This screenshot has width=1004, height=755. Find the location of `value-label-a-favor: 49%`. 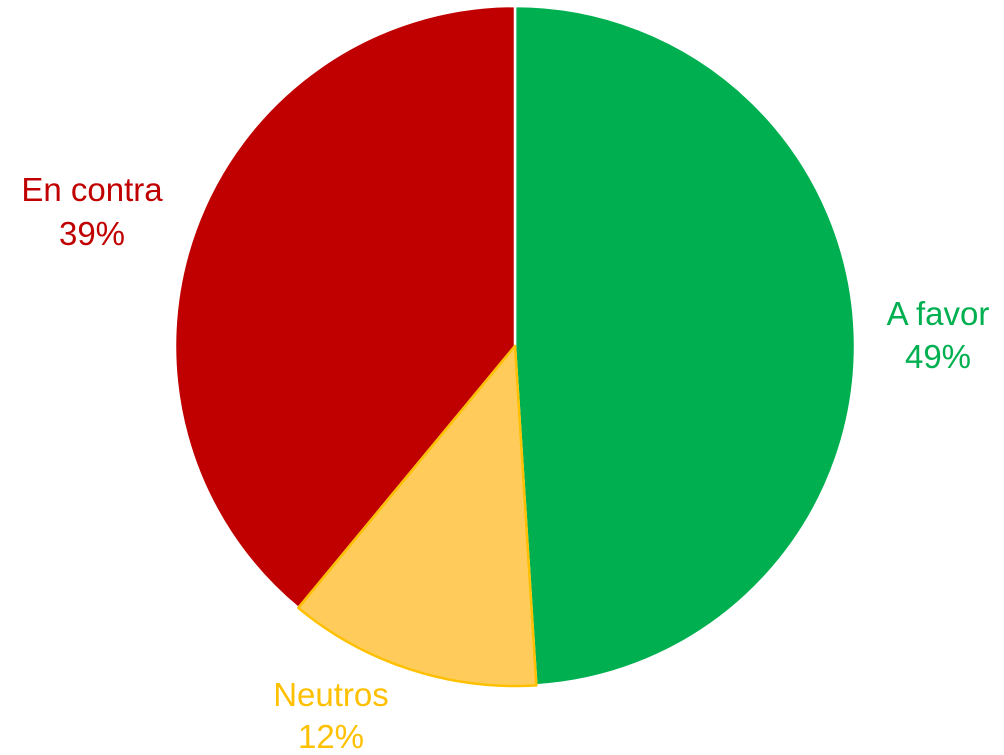

value-label-a-favor: 49% is located at coordinates (938, 356).